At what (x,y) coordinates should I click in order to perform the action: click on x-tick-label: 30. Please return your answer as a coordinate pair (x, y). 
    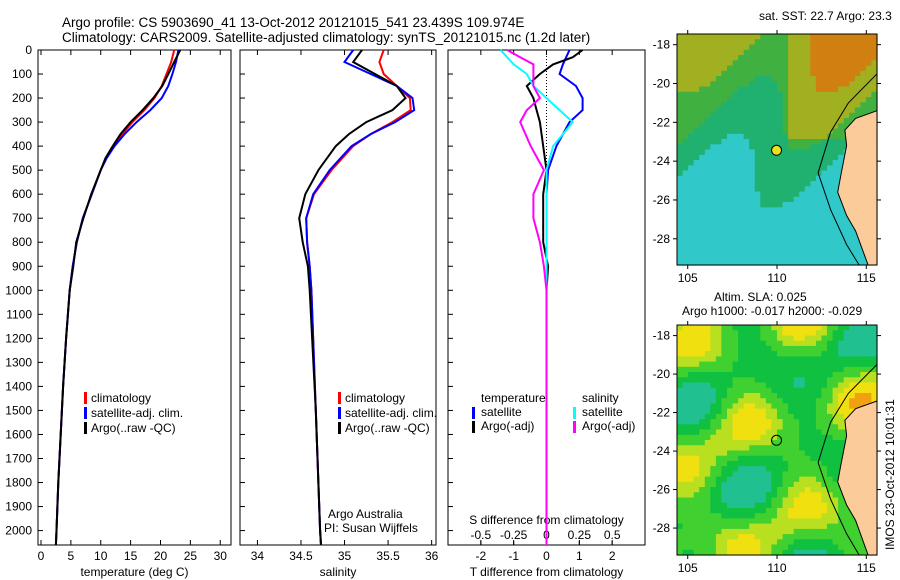
    Looking at the image, I should click on (221, 556).